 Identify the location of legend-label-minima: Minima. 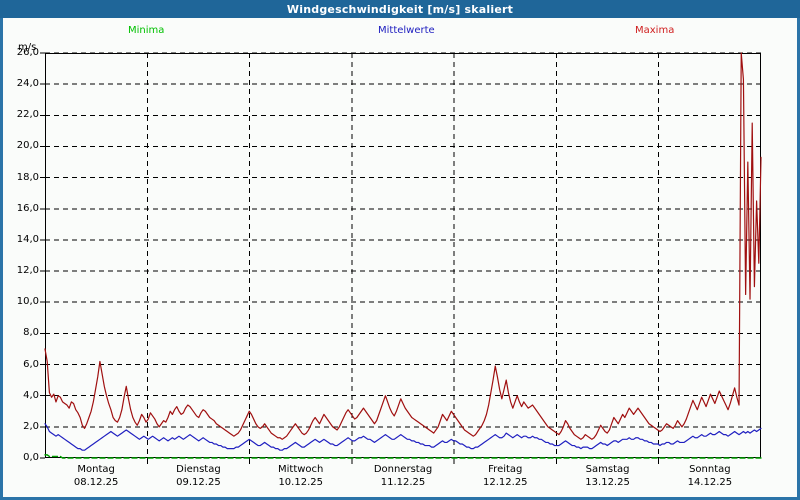
(146, 30).